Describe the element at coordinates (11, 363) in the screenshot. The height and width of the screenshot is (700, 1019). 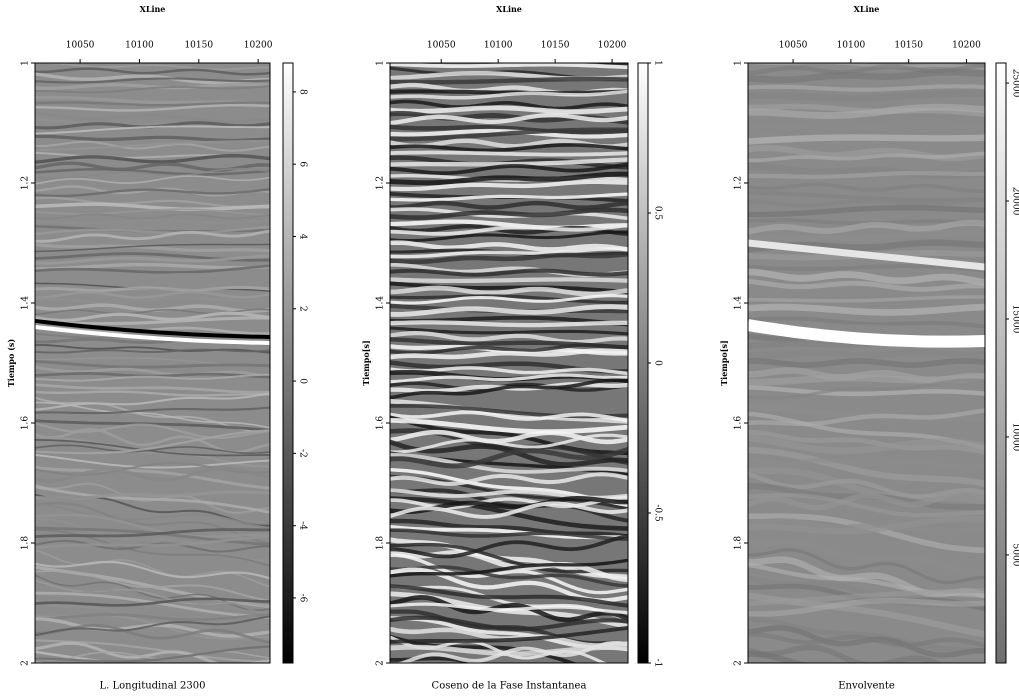
I see `y-axis-label: Tiempo (s)` at that location.